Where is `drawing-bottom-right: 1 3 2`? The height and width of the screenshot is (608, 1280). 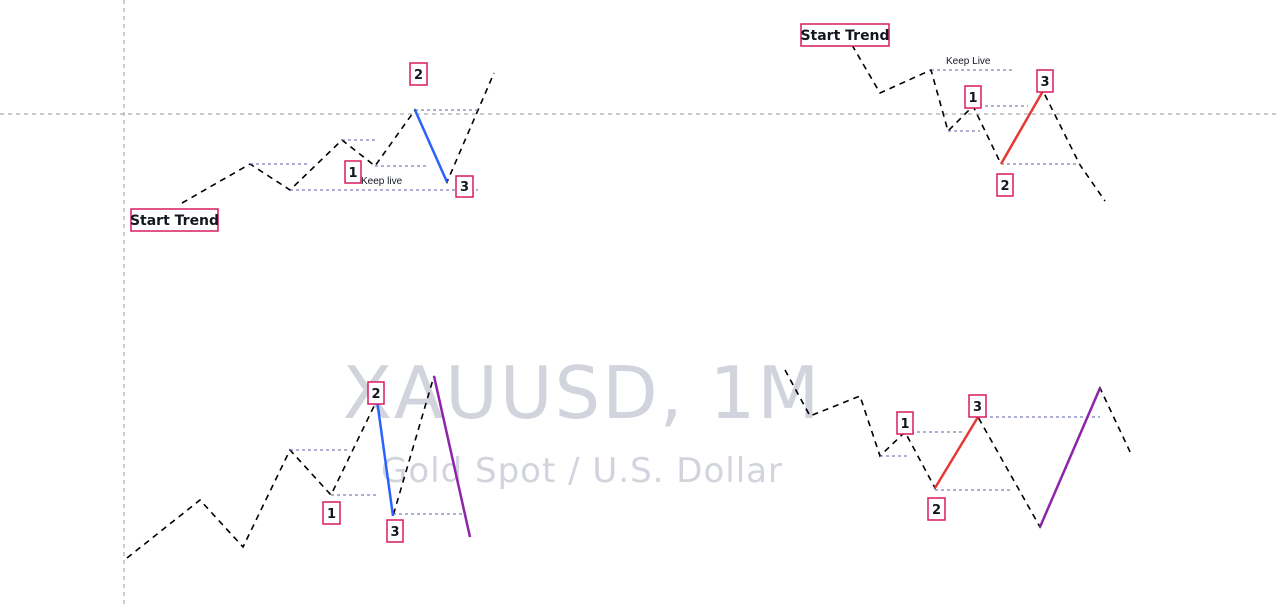 drawing-bottom-right: 1 3 2 is located at coordinates (958, 449).